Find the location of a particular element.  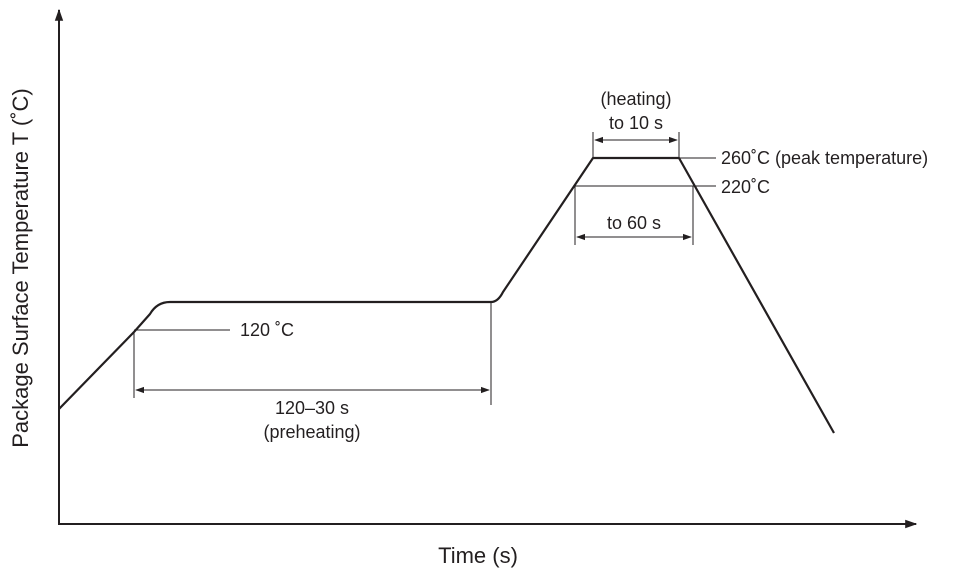

preheat-duration-label: 120–30 s is located at coordinates (312, 408).